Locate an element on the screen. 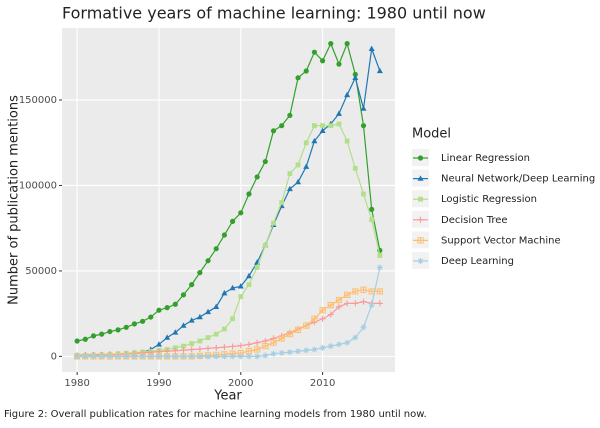 Image resolution: width=600 pixels, height=428 pixels. legend-label: Decision Tree is located at coordinates (474, 220).